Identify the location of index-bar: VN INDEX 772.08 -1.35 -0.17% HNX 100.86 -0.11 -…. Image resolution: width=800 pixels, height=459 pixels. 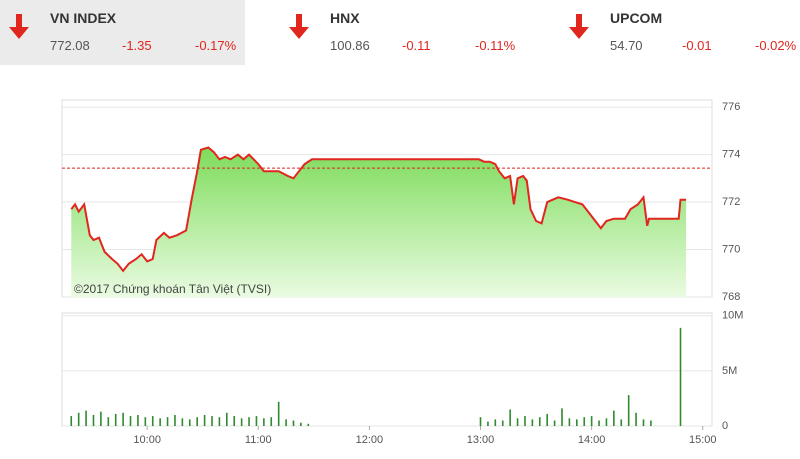
(400, 32).